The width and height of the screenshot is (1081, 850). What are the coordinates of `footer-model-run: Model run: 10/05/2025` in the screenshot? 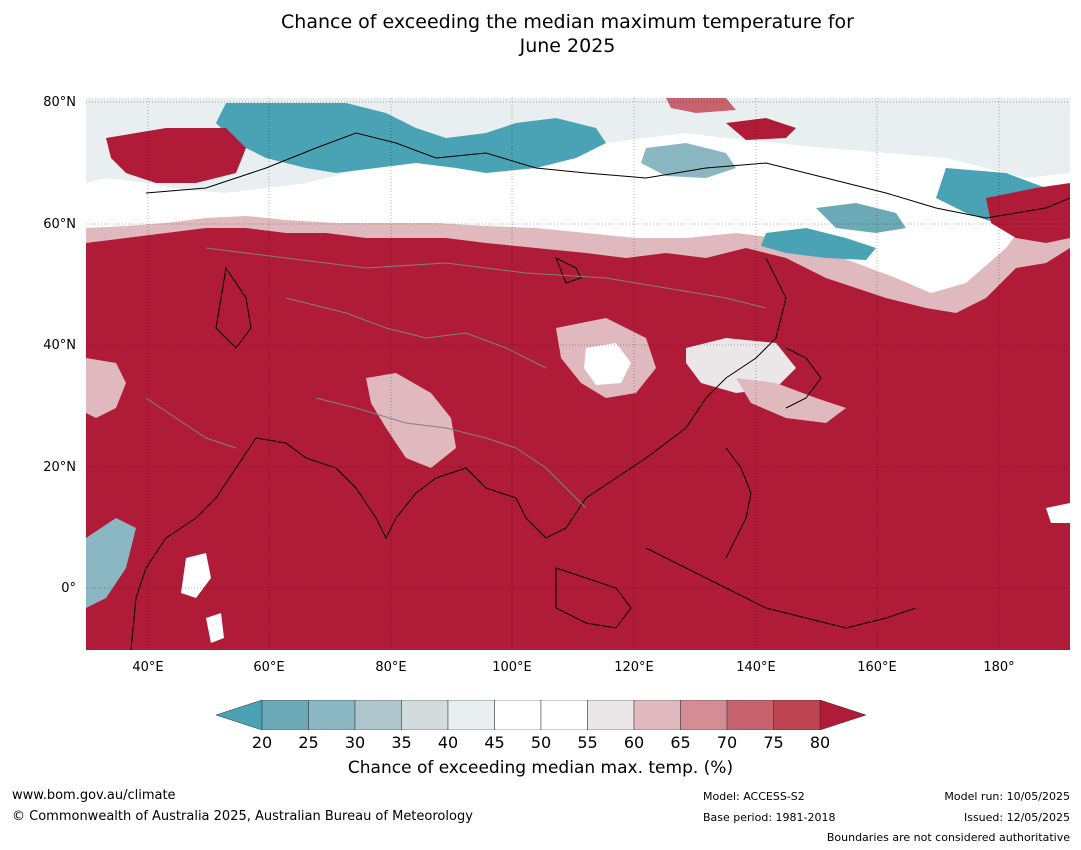 It's located at (1007, 796).